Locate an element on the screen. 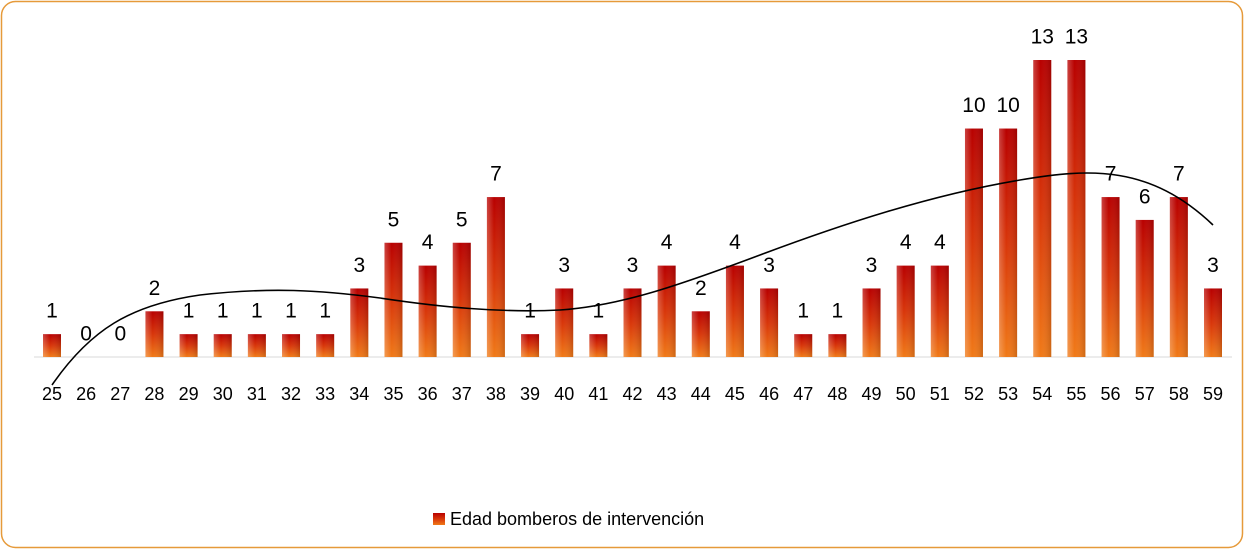 The image size is (1244, 549). x-tick-label: 33 is located at coordinates (325, 394).